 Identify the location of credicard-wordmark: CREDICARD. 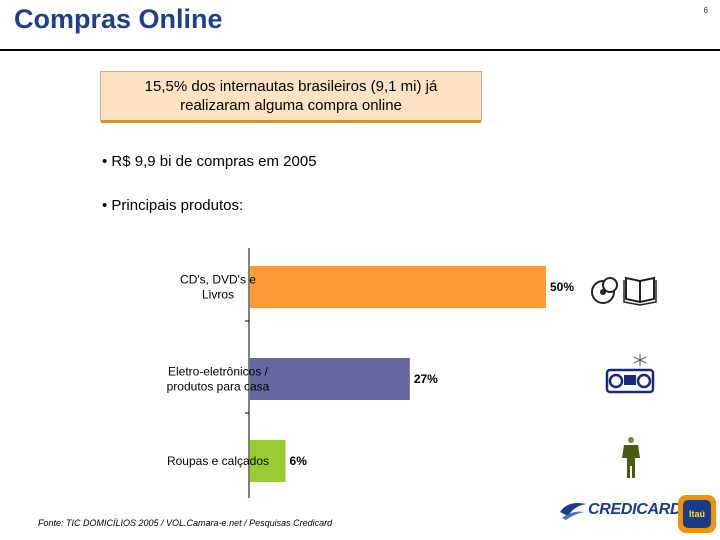
(635, 509).